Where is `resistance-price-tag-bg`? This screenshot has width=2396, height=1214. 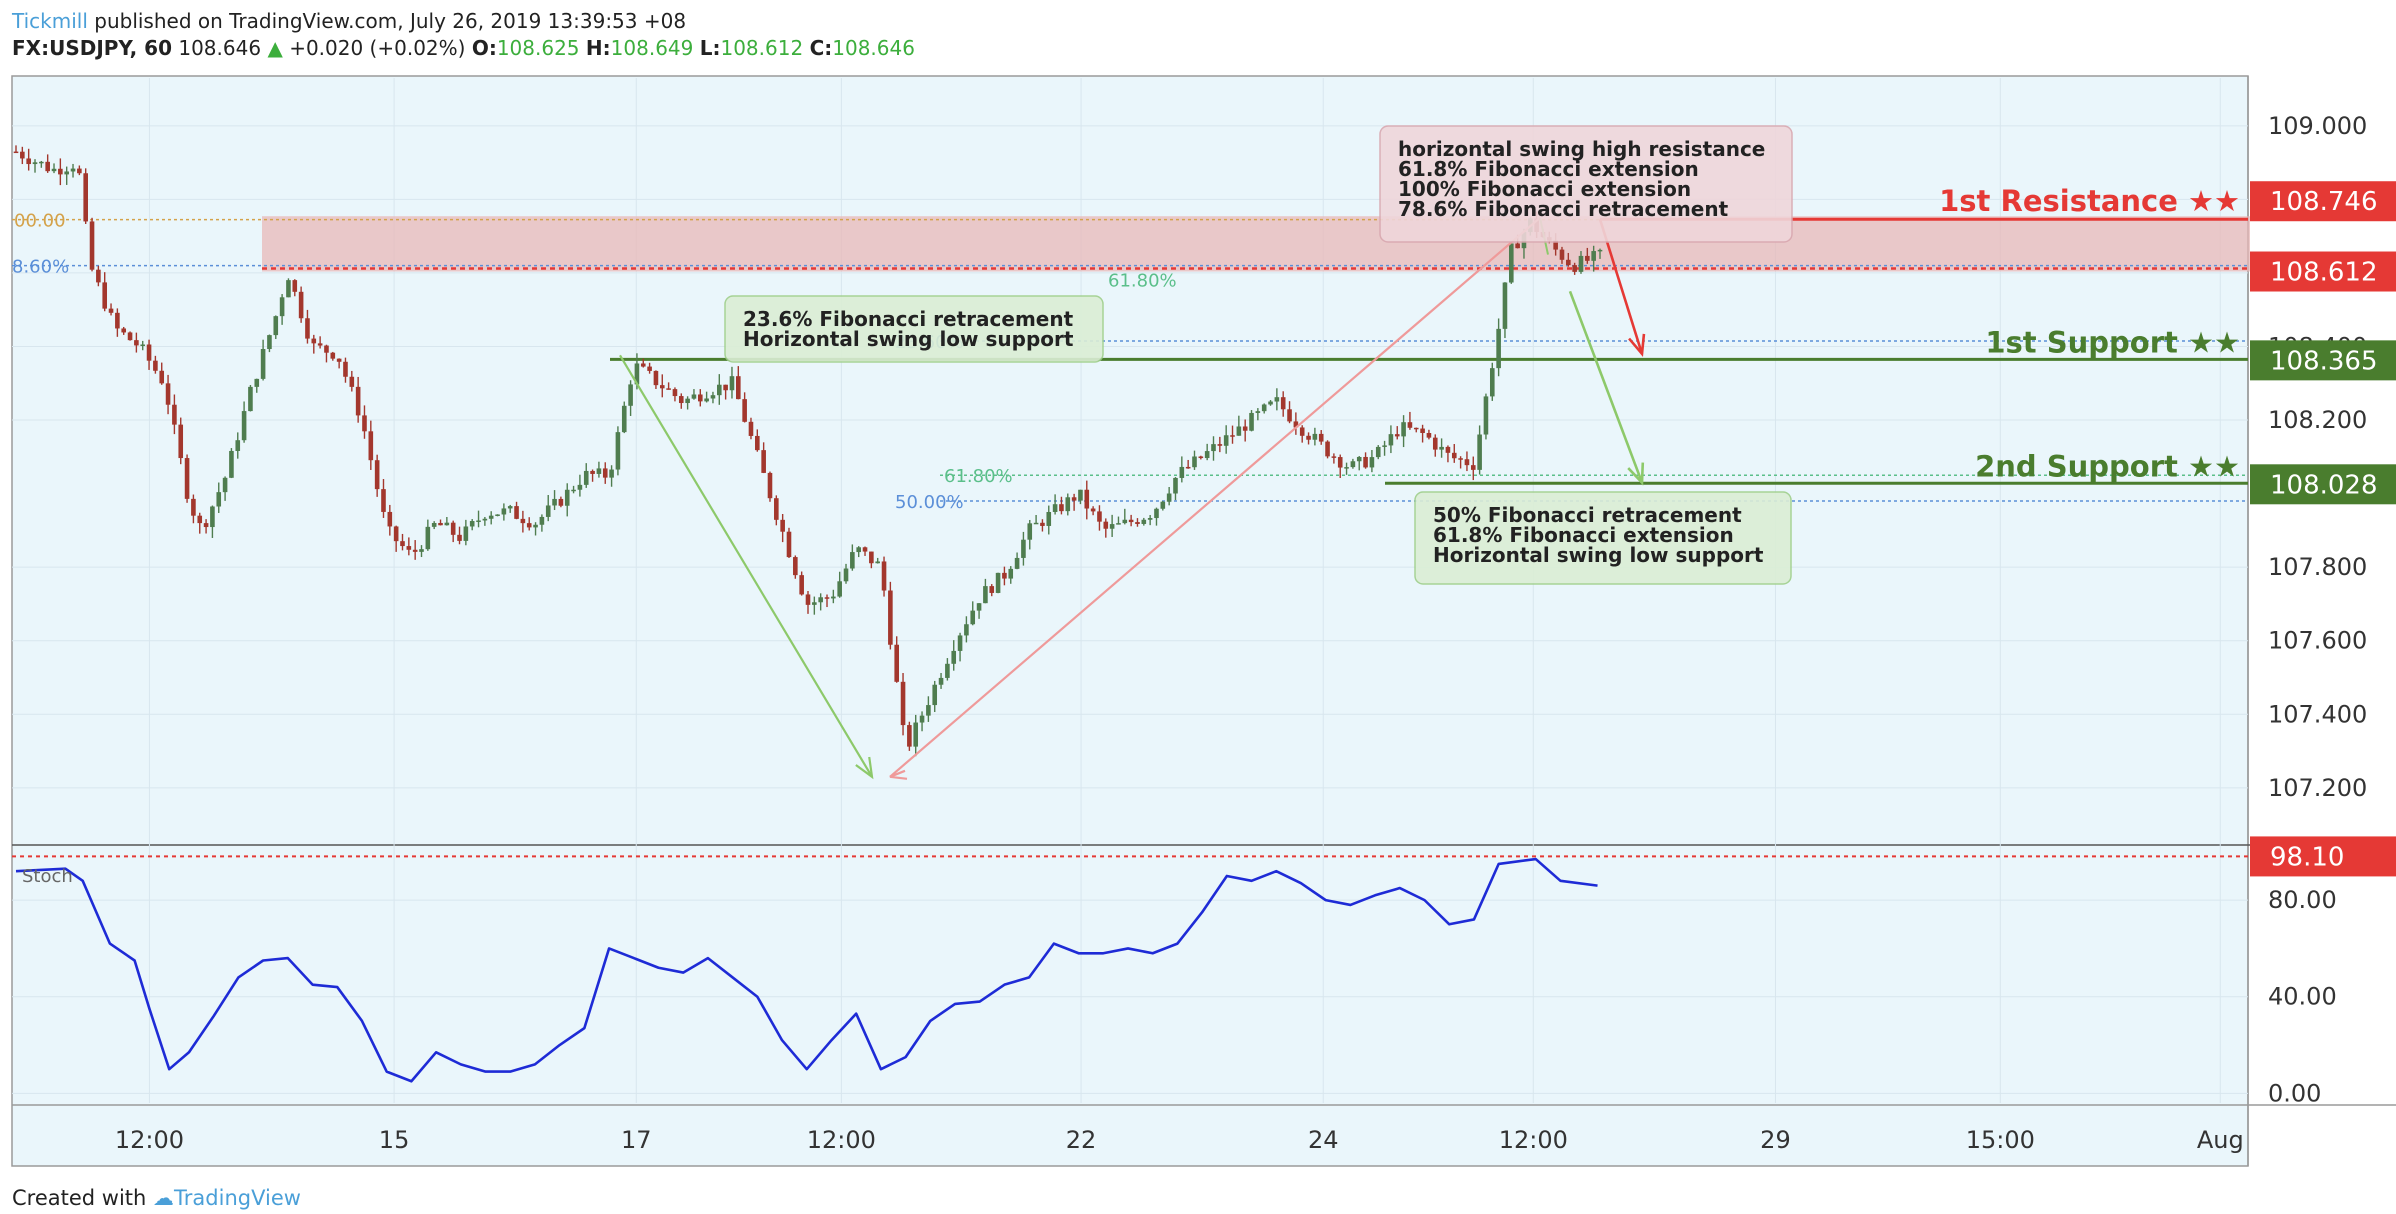
resistance-price-tag-bg is located at coordinates (2323, 201).